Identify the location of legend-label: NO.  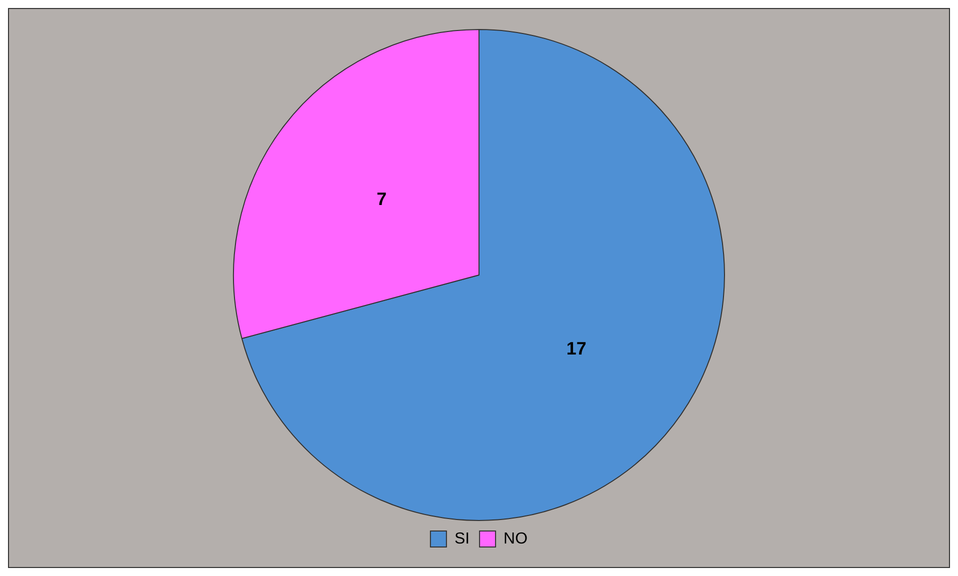
(516, 539).